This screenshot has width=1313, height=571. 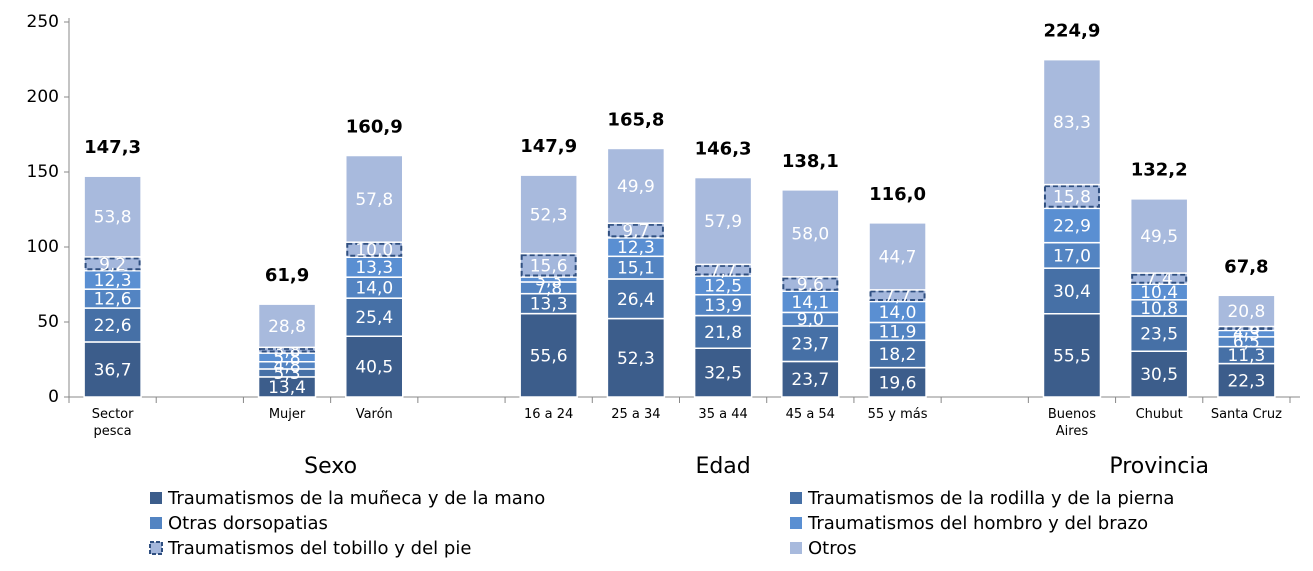 What do you see at coordinates (43, 247) in the screenshot?
I see `y-tick-label: 100` at bounding box center [43, 247].